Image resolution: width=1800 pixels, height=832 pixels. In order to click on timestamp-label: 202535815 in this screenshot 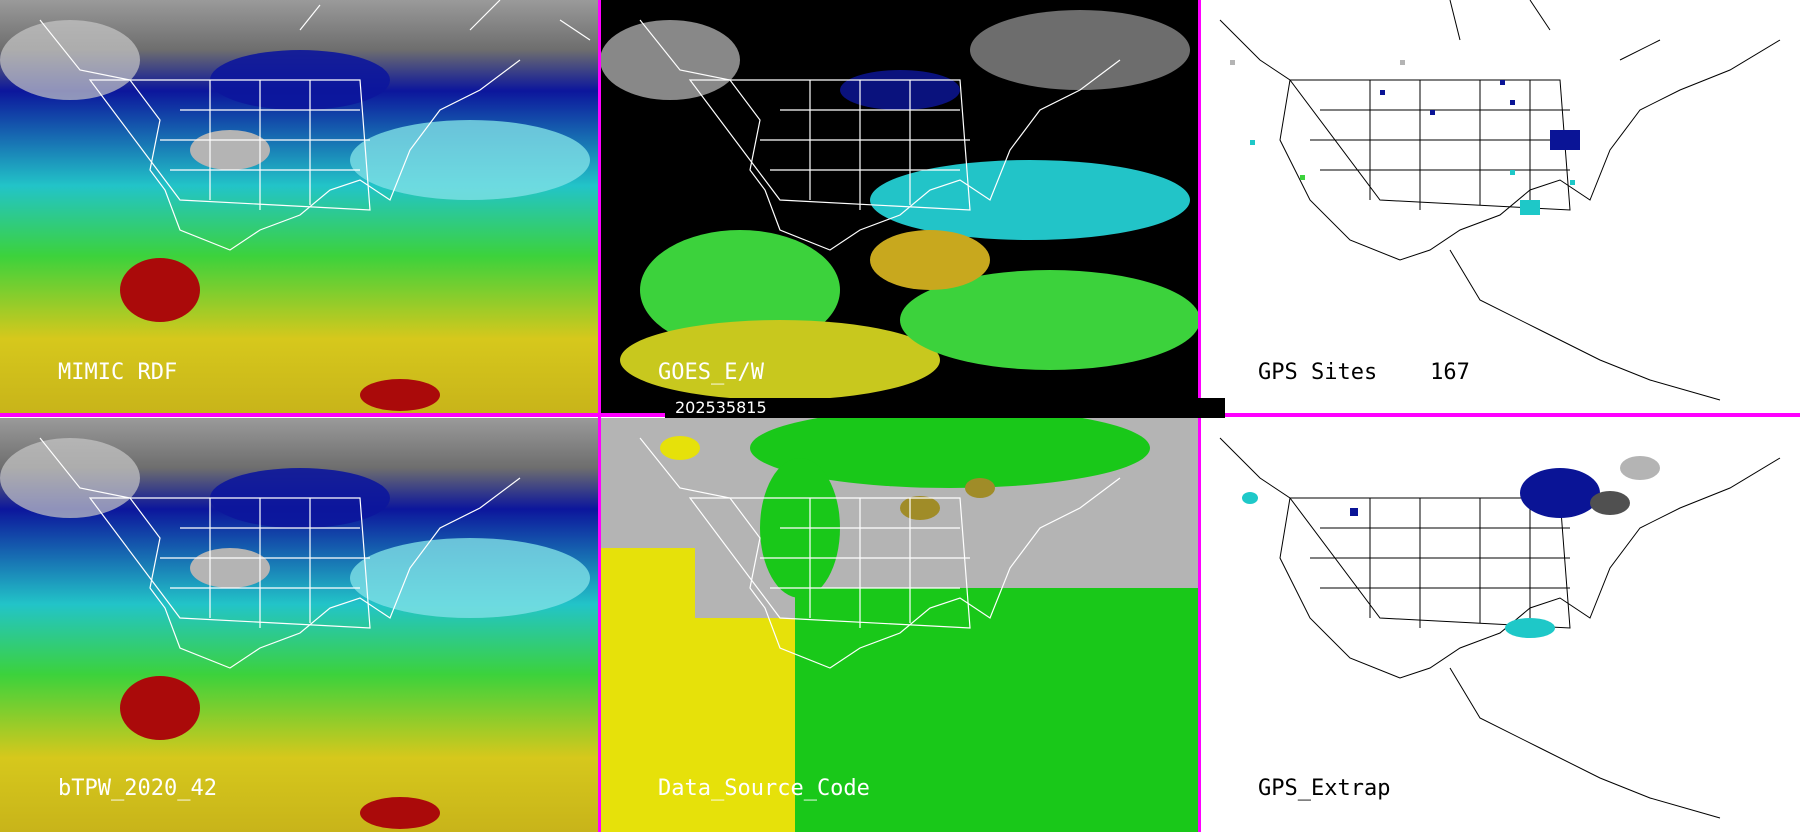, I will do `click(945, 408)`.